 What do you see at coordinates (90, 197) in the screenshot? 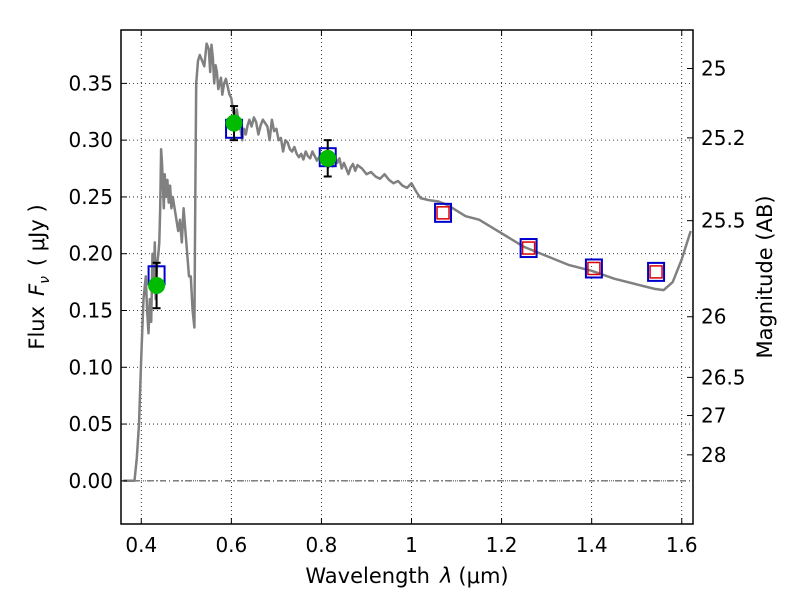
I see `y-tick-label: 0.25` at bounding box center [90, 197].